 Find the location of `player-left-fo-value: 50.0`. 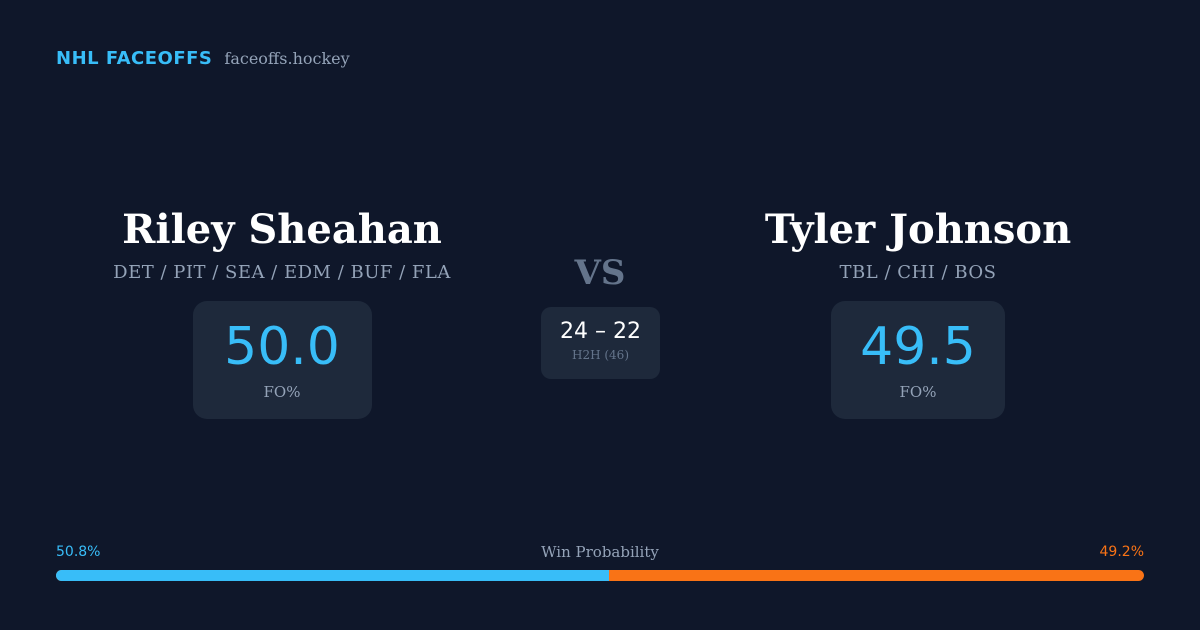

player-left-fo-value: 50.0 is located at coordinates (282, 347).